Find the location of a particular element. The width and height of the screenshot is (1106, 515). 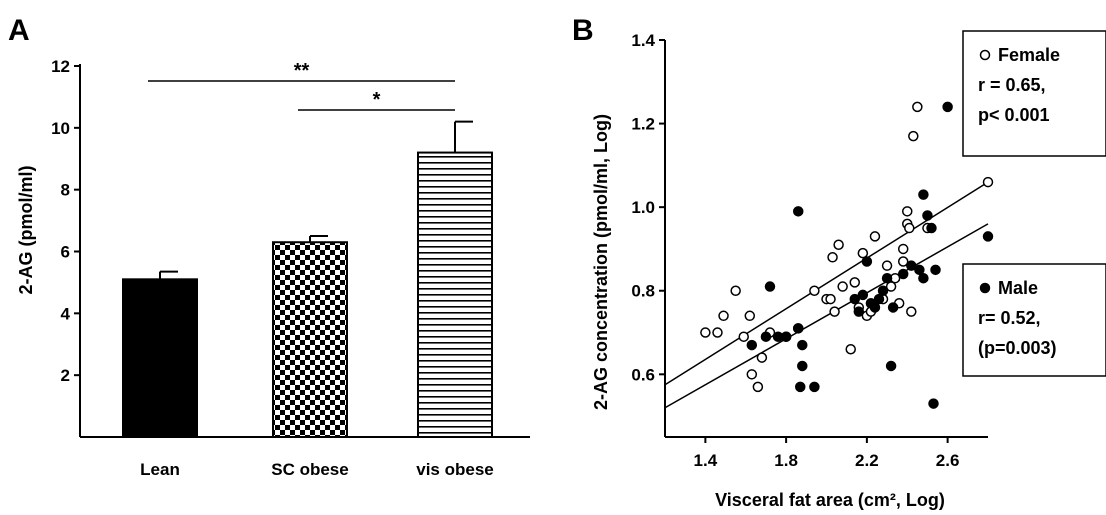

significance-label: ** is located at coordinates (302, 71).